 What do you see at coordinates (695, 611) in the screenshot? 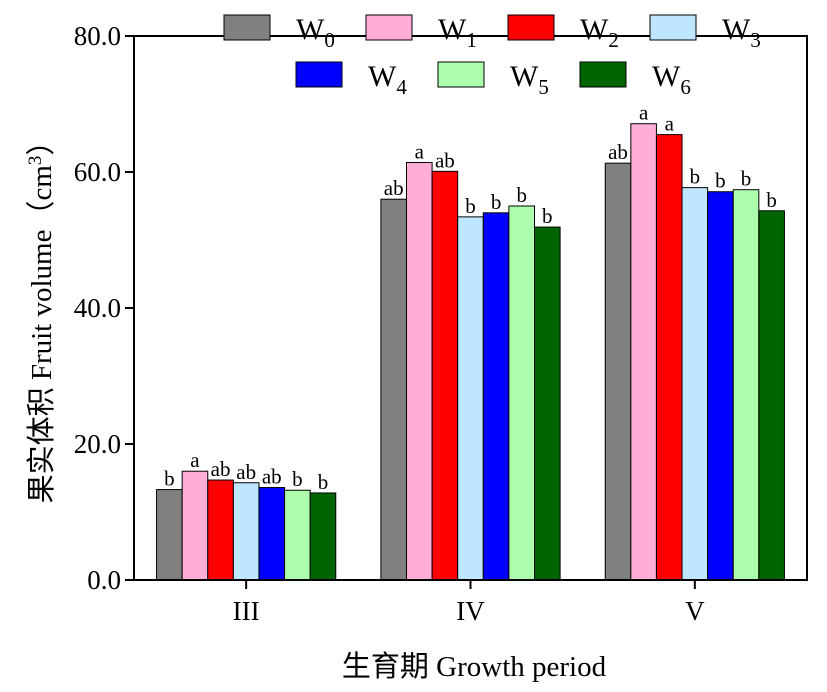
I see `x-tick-label: V` at bounding box center [695, 611].